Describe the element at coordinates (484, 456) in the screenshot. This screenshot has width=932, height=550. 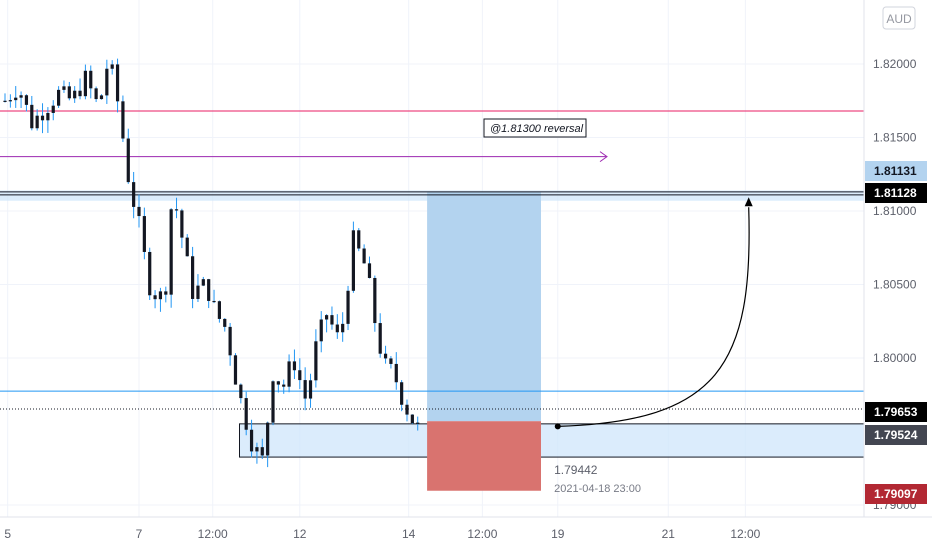
I see `position-loss-zone` at that location.